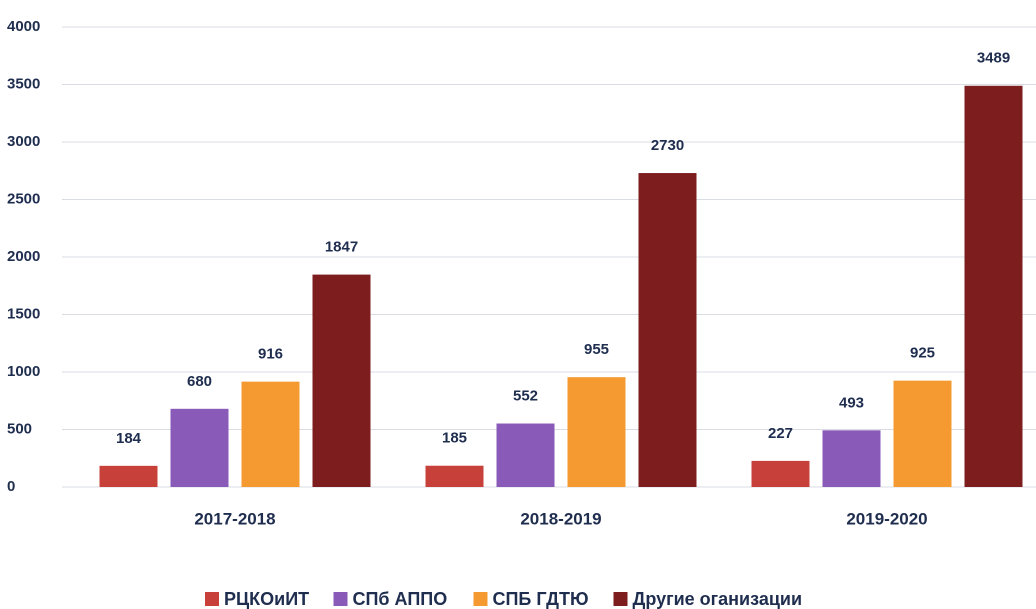 The width and height of the screenshot is (1036, 609). What do you see at coordinates (718, 599) in the screenshot?
I see `legend-label: Другие оганизации` at bounding box center [718, 599].